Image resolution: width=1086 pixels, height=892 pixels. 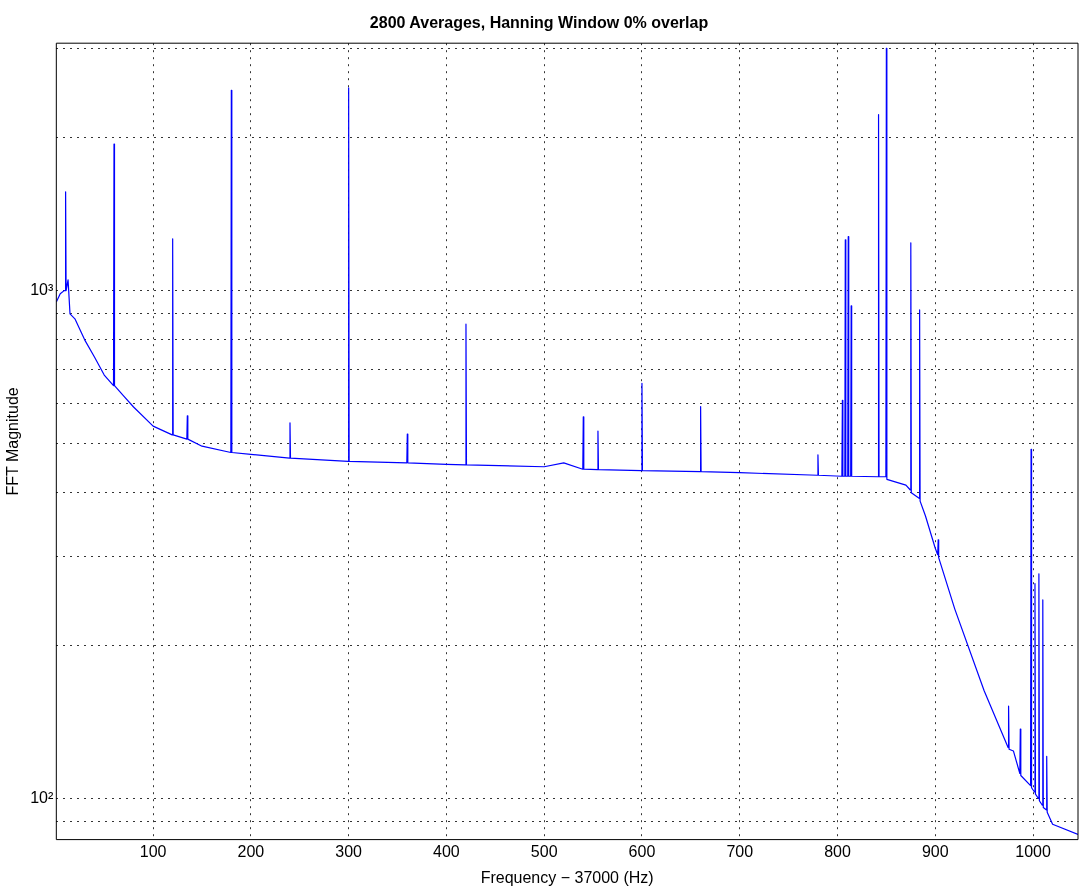 I want to click on x-tick-label: 300, so click(x=349, y=851).